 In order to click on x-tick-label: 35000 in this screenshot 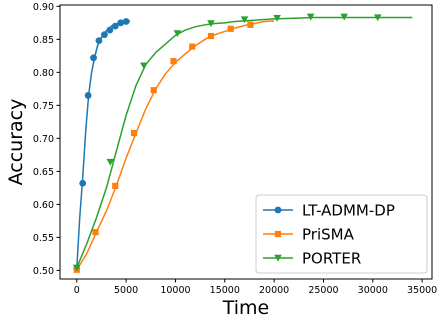, I will do `click(422, 290)`.